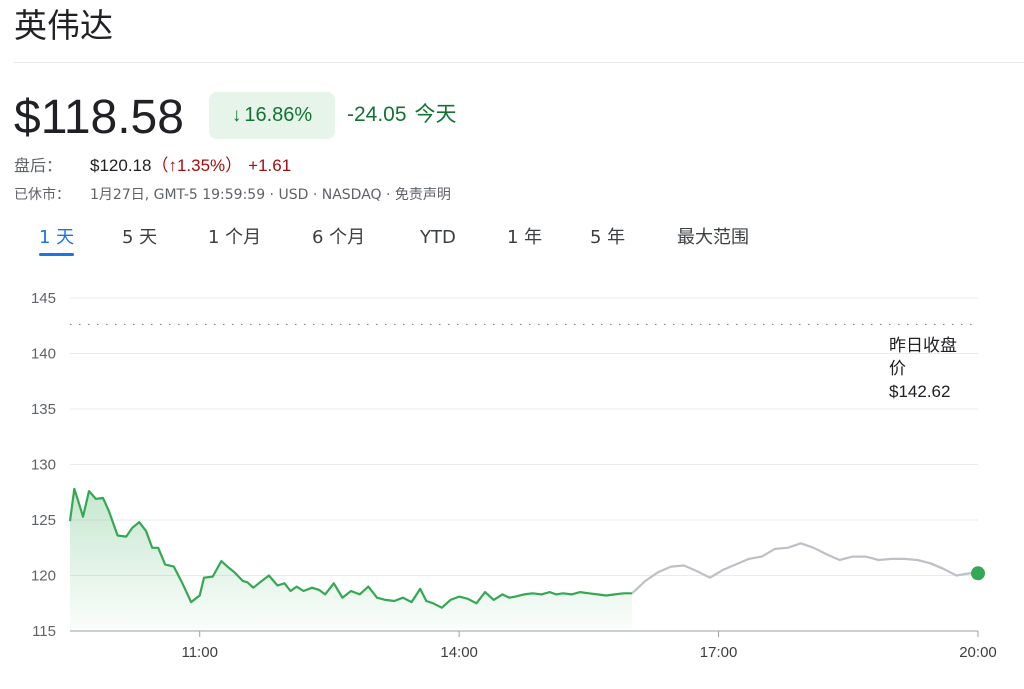 The image size is (1024, 689). What do you see at coordinates (99, 117) in the screenshot?
I see `current-price: $118.58` at bounding box center [99, 117].